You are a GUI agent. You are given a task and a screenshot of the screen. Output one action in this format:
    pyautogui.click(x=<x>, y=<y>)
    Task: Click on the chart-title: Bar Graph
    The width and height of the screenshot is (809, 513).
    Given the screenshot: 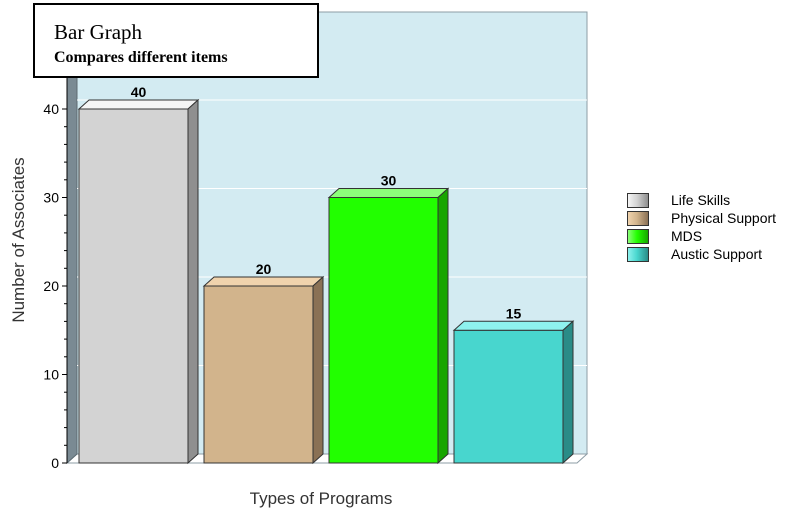 What is the action you would take?
    pyautogui.click(x=98, y=32)
    